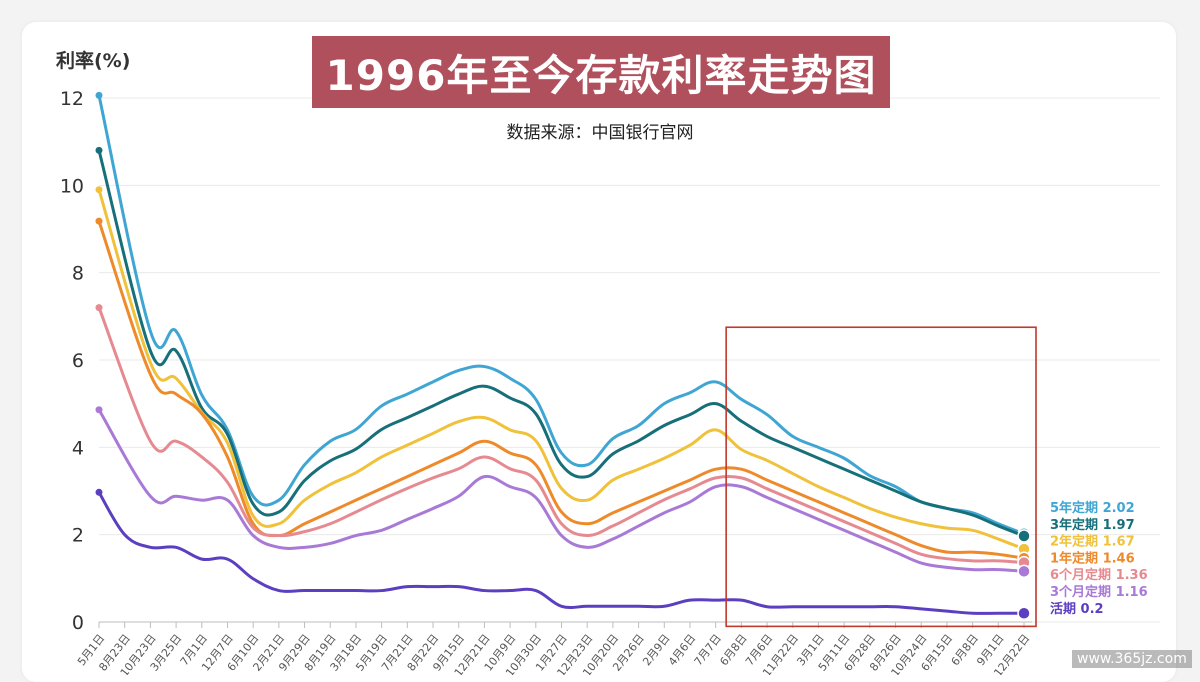  What do you see at coordinates (78, 623) in the screenshot?
I see `y-tick-label: 0` at bounding box center [78, 623].